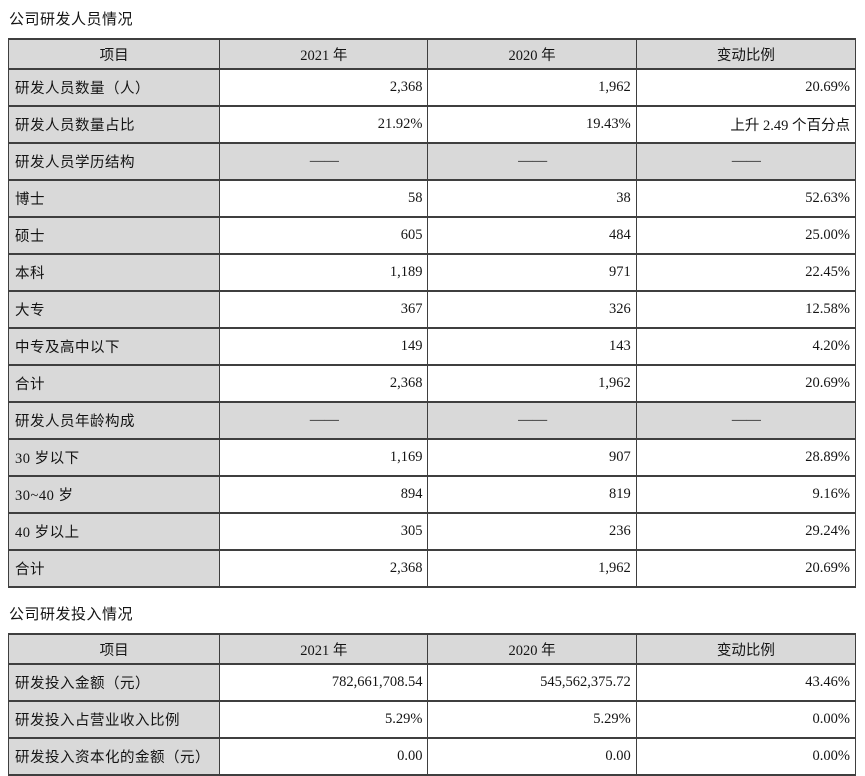 Image resolution: width=865 pixels, height=776 pixels. I want to click on row-label-cell: 研发人员学历结构, so click(114, 161).